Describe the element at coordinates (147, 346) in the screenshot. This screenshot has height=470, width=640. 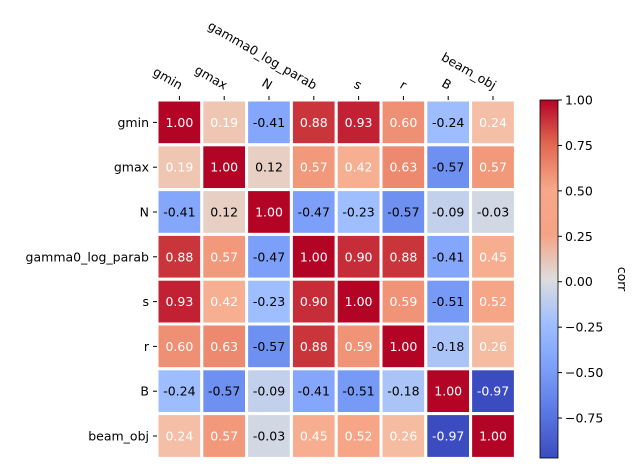
I see `y-tick-label: r` at that location.